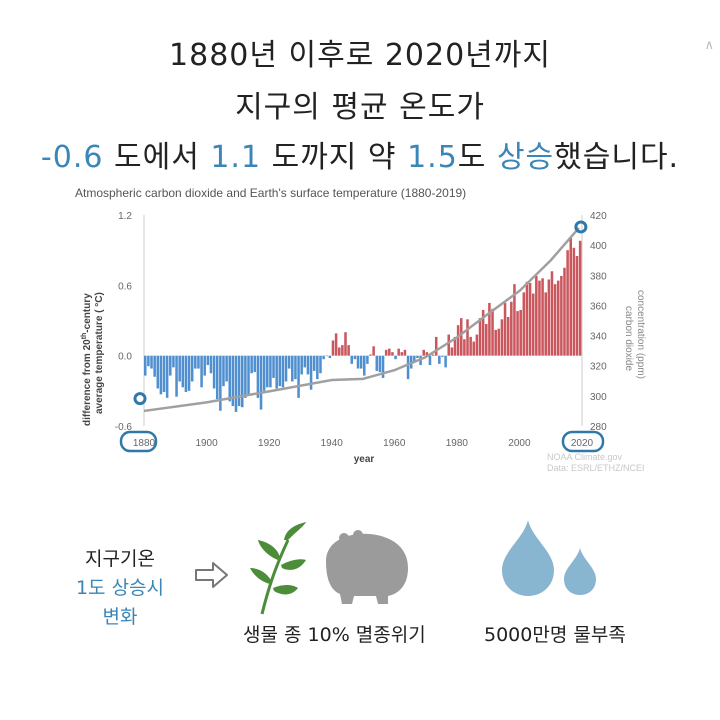 The width and height of the screenshot is (720, 720). What do you see at coordinates (120, 617) in the screenshot?
I see `warming-label-line: 변화` at bounding box center [120, 617].